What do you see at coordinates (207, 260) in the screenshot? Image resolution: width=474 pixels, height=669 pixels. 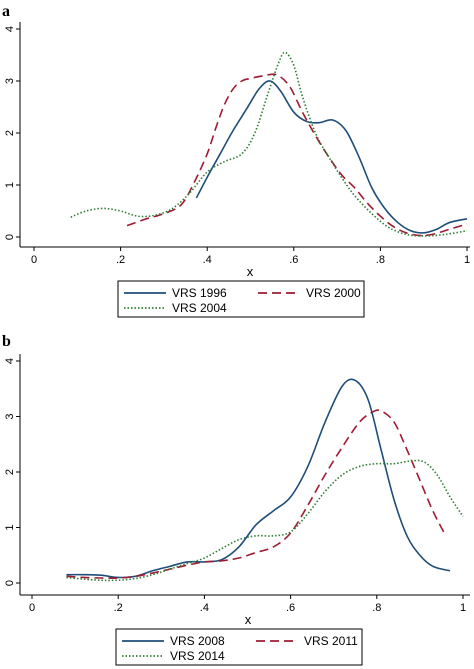 I see `x-tick-label-a: .4` at bounding box center [207, 260].